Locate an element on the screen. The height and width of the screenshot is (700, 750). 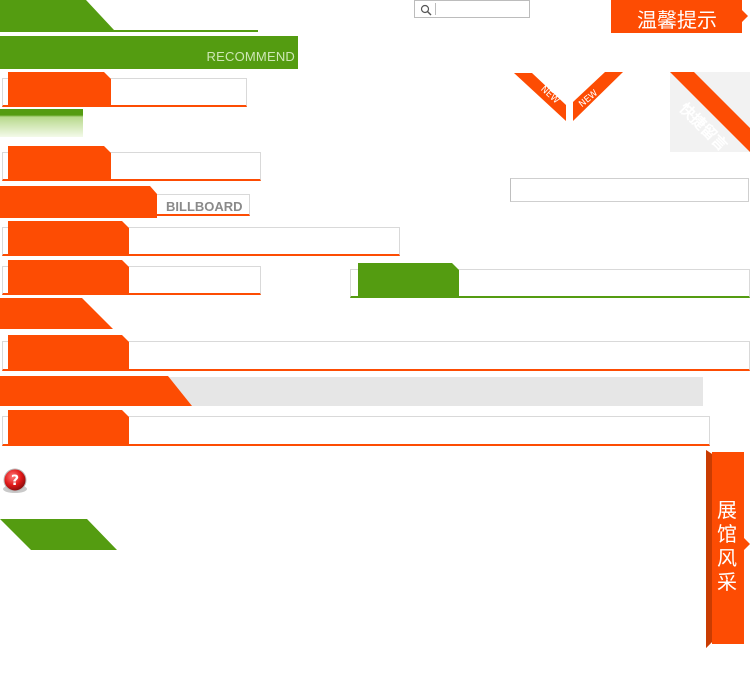
notice-button: 温馨提示 is located at coordinates (680, 16).